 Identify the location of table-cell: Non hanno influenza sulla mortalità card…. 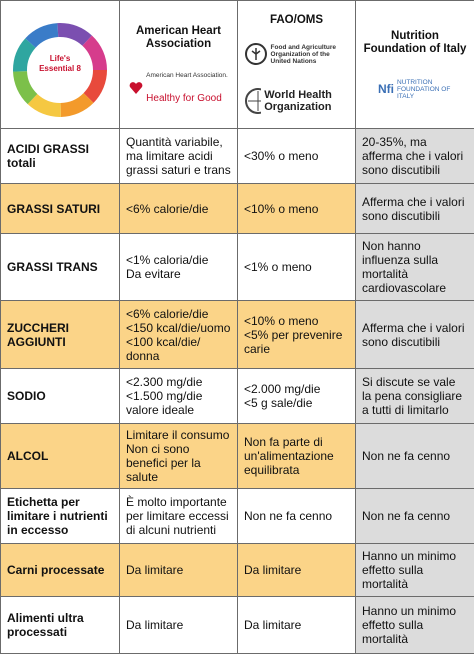
(415, 267).